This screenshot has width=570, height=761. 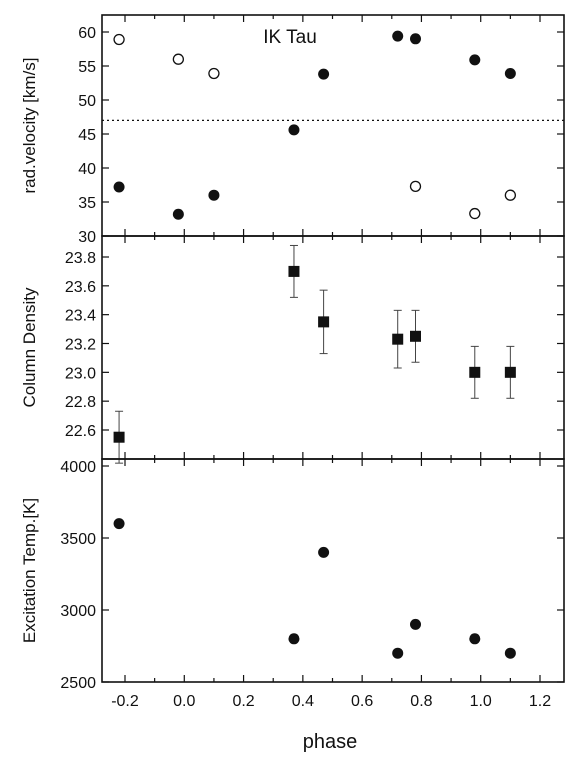 What do you see at coordinates (80, 258) in the screenshot?
I see `panel-2-ytick-label: 23.8` at bounding box center [80, 258].